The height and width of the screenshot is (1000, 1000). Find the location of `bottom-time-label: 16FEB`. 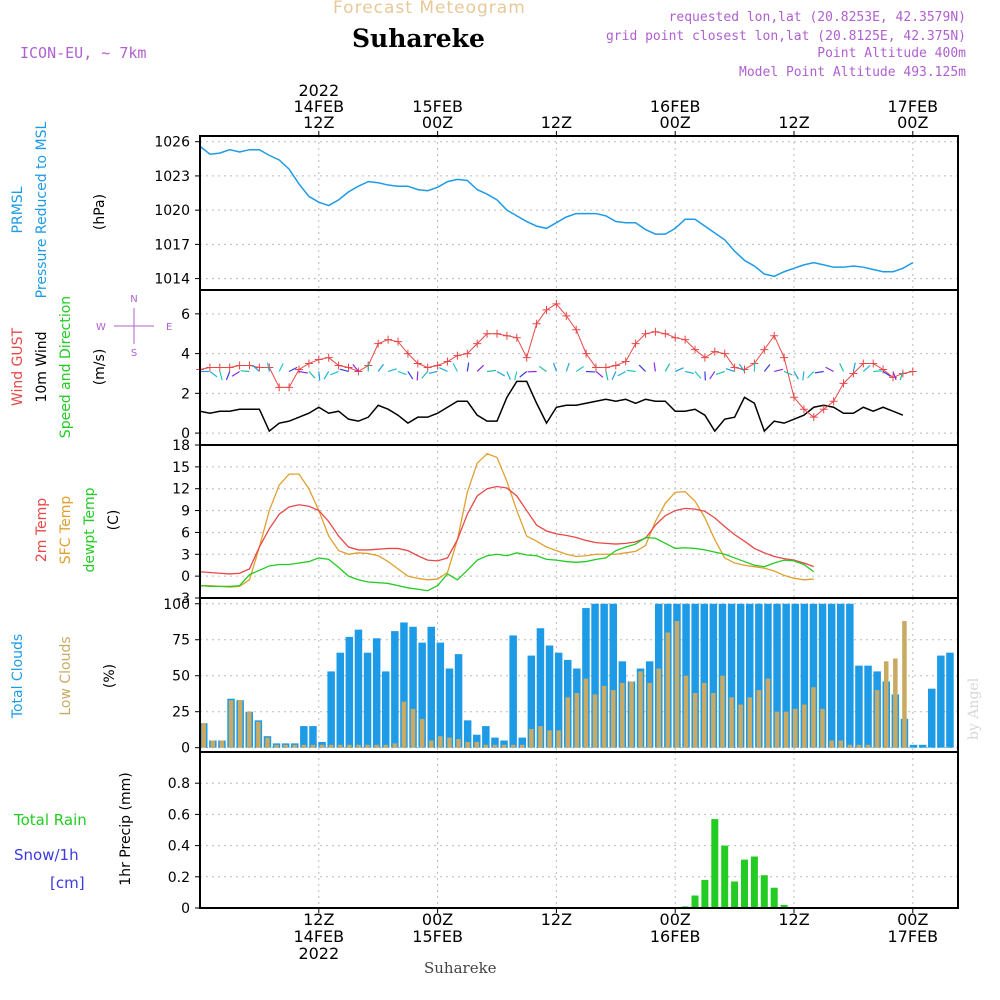

bottom-time-label: 16FEB is located at coordinates (675, 936).